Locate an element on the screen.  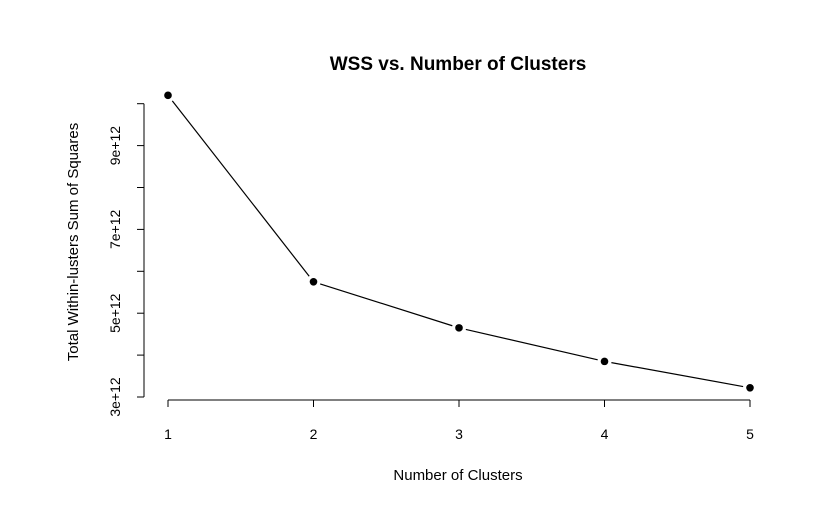
y-axis-label: Total Within-lusters Sum of Squares is located at coordinates (73, 242).